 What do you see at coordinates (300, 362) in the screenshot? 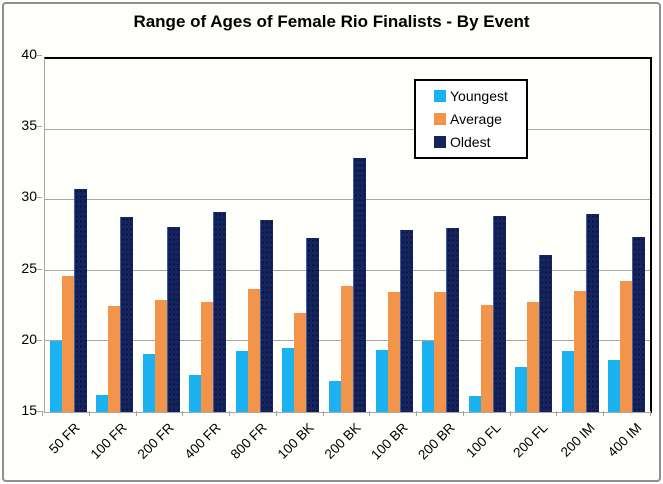
I see `bar-average-100-bk` at bounding box center [300, 362].